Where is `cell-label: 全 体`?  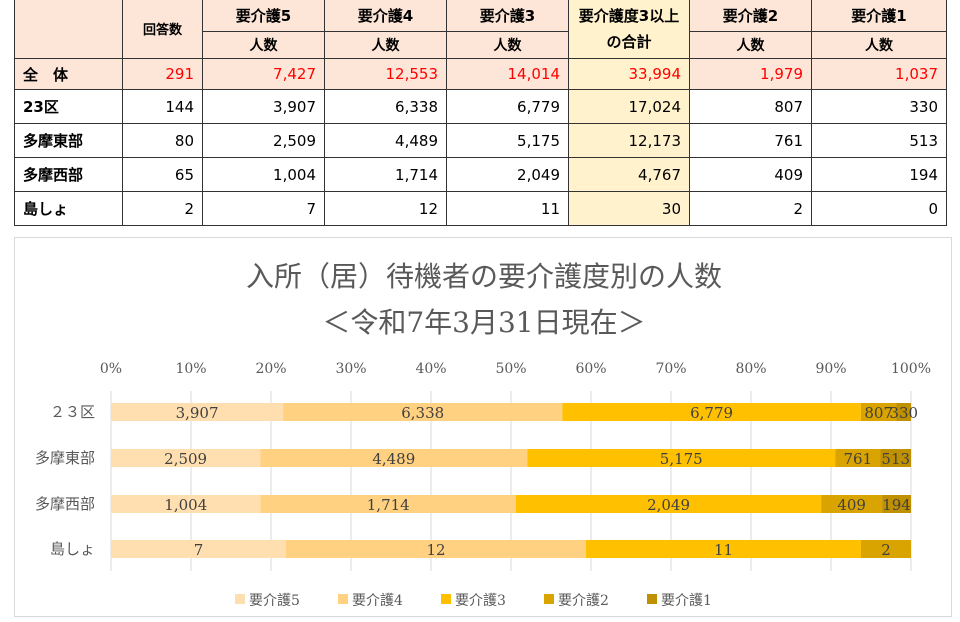 cell-label: 全 体 is located at coordinates (68, 74).